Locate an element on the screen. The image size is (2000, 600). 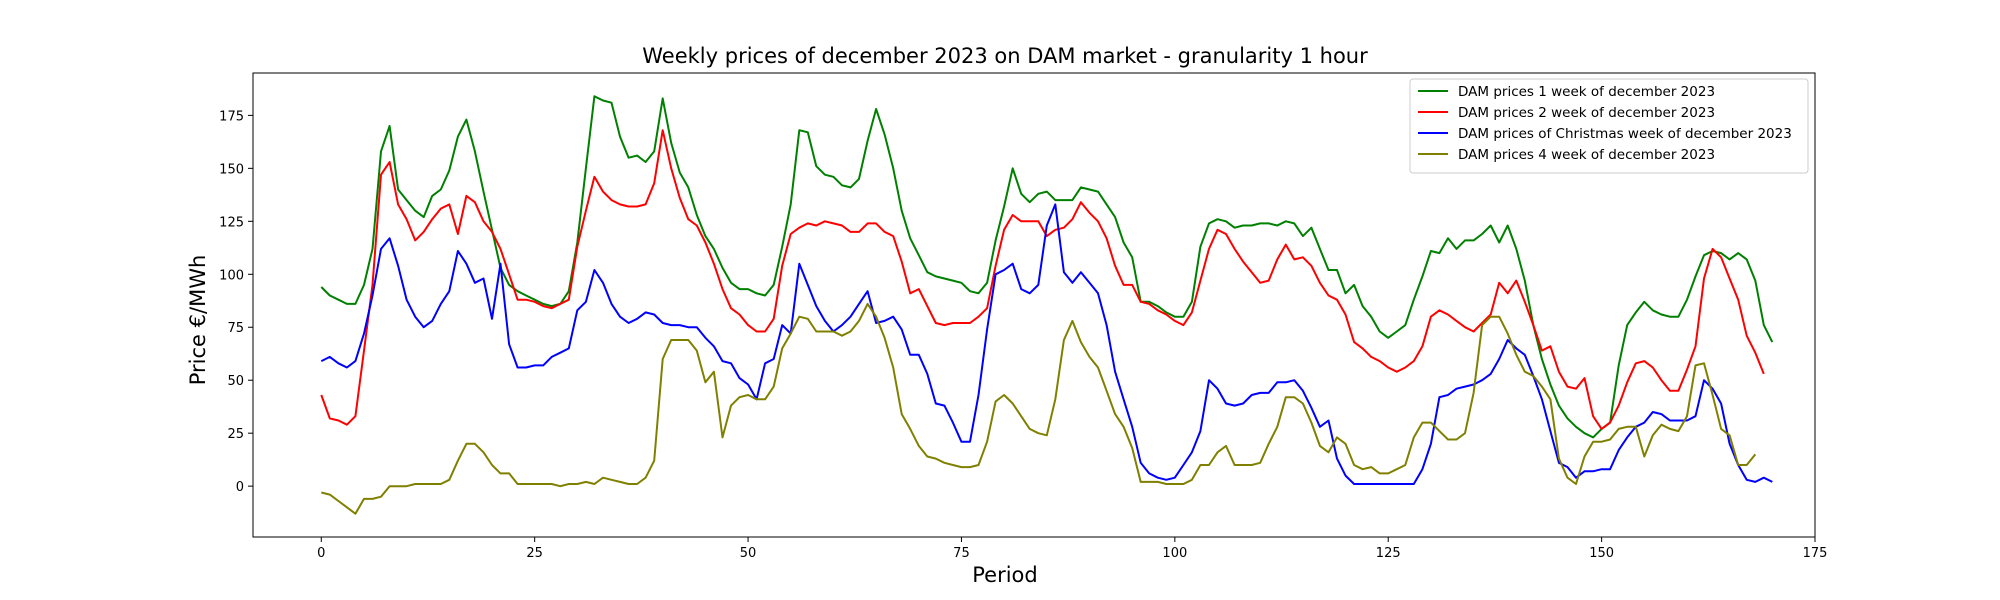
x-axis: 0 25 50 75 100 125 150 175 is located at coordinates (1072, 549).